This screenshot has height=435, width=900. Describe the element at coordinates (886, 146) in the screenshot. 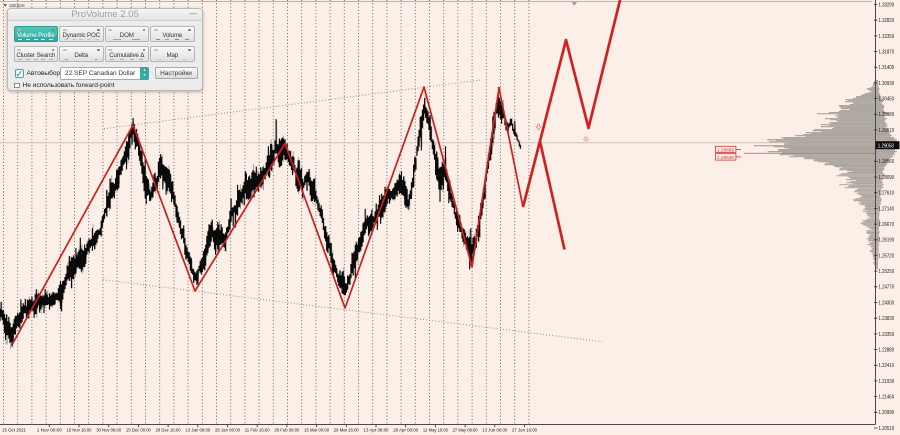

I see `svg-text: 1.29058` at that location.